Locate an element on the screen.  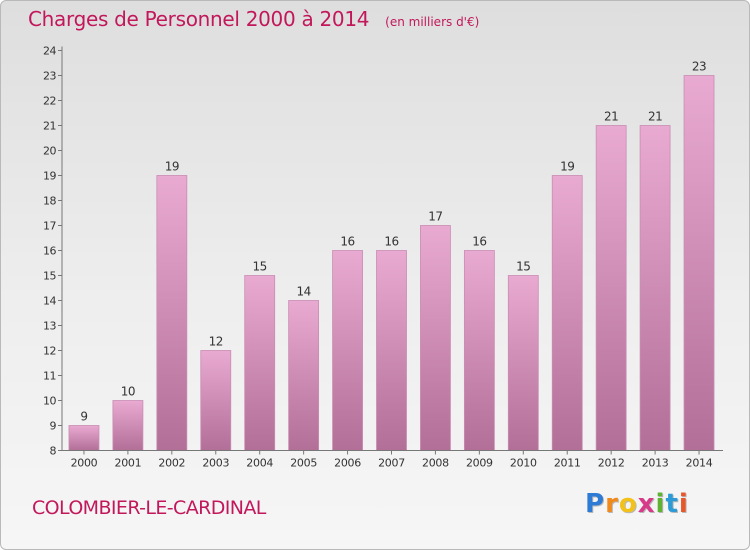
x-tick-label: 2008 is located at coordinates (435, 463).